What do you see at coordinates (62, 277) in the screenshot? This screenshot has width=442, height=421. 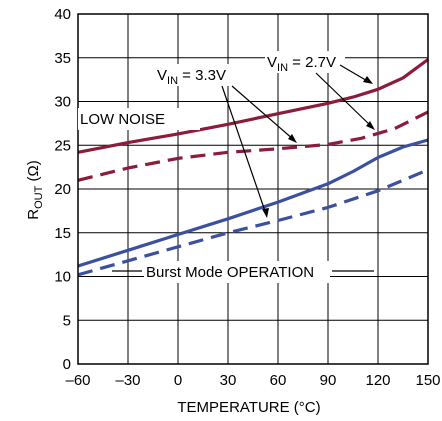 I see `y-tick-label-2: 10` at bounding box center [62, 277].